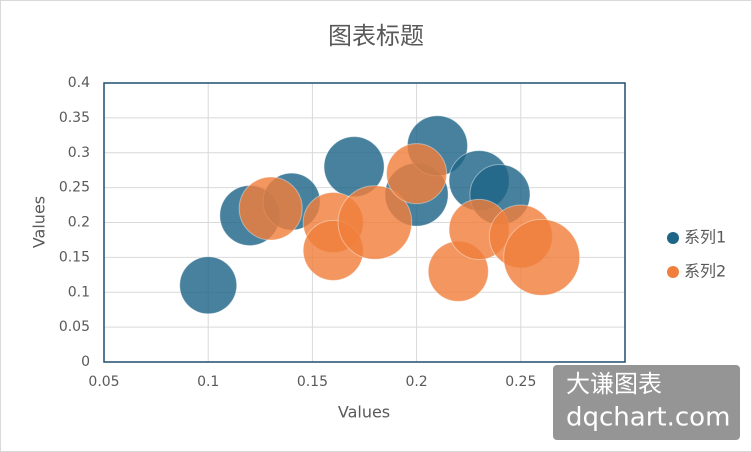 Image resolution: width=752 pixels, height=452 pixels. Describe the element at coordinates (79, 292) in the screenshot. I see `y-tick-label: 0.1` at that location.